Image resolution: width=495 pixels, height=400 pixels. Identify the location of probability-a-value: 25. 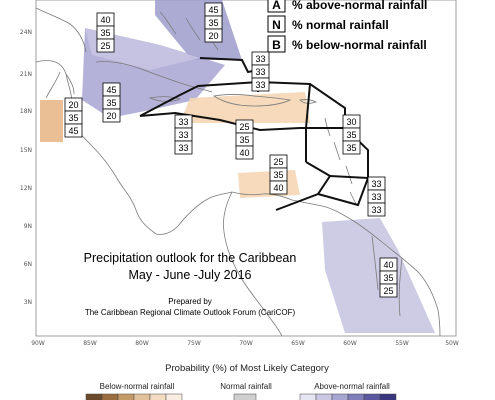
(244, 127).